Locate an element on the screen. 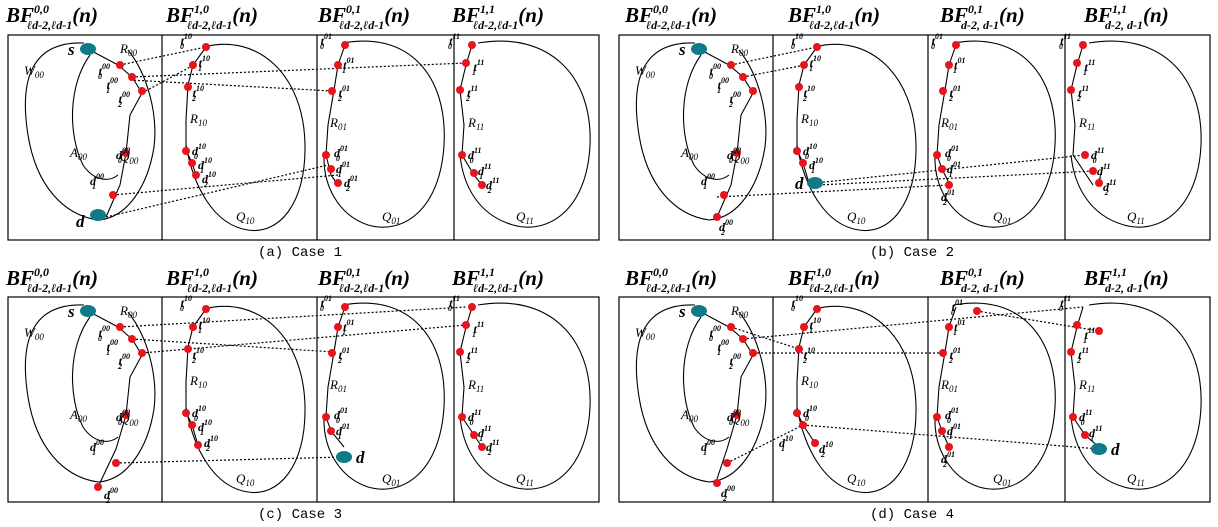  node-d: d is located at coordinates (80, 221).